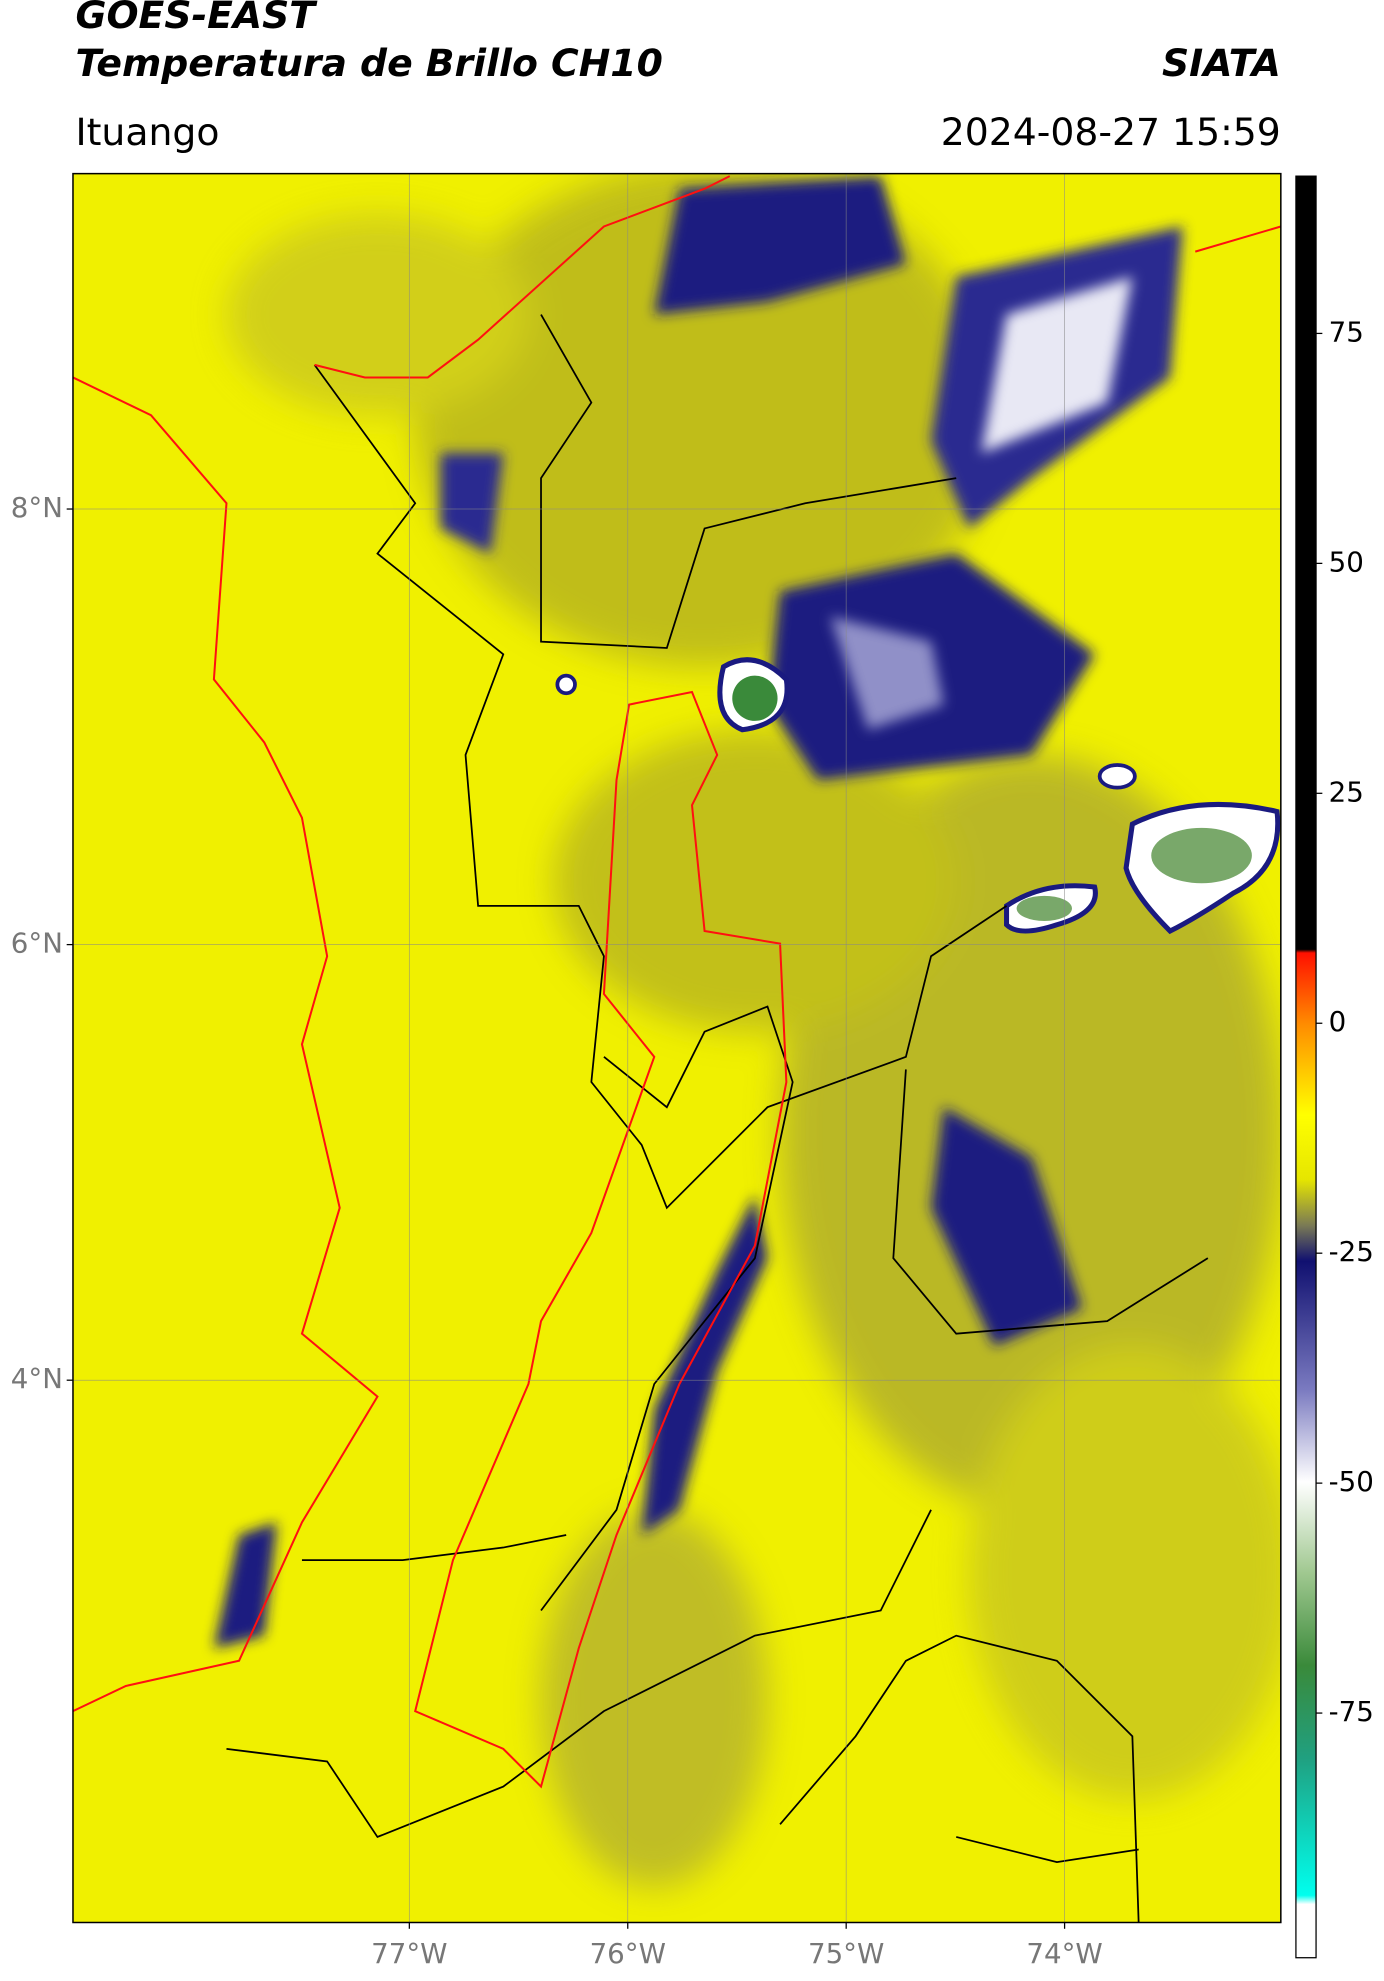 The image size is (1384, 1981). What do you see at coordinates (1346, 561) in the screenshot?
I see `colorbar-tick-label: 50` at bounding box center [1346, 561].